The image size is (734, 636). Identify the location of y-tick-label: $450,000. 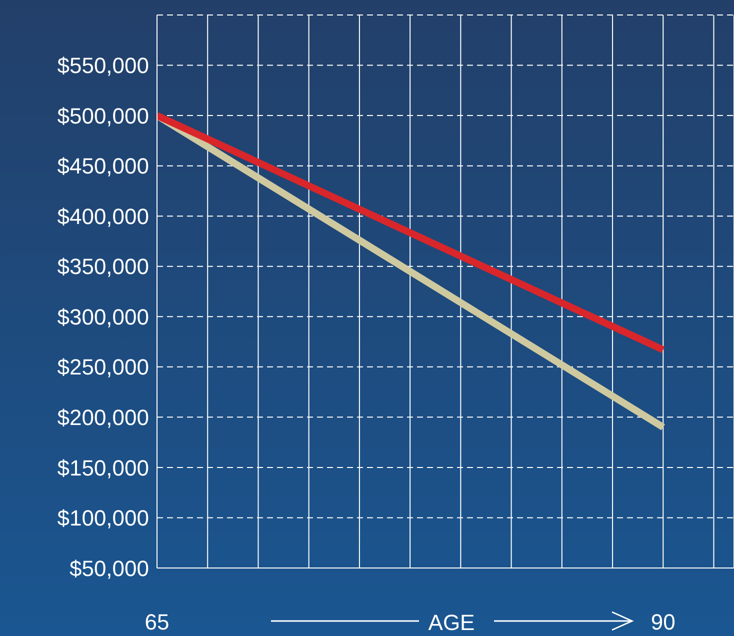
(103, 166).